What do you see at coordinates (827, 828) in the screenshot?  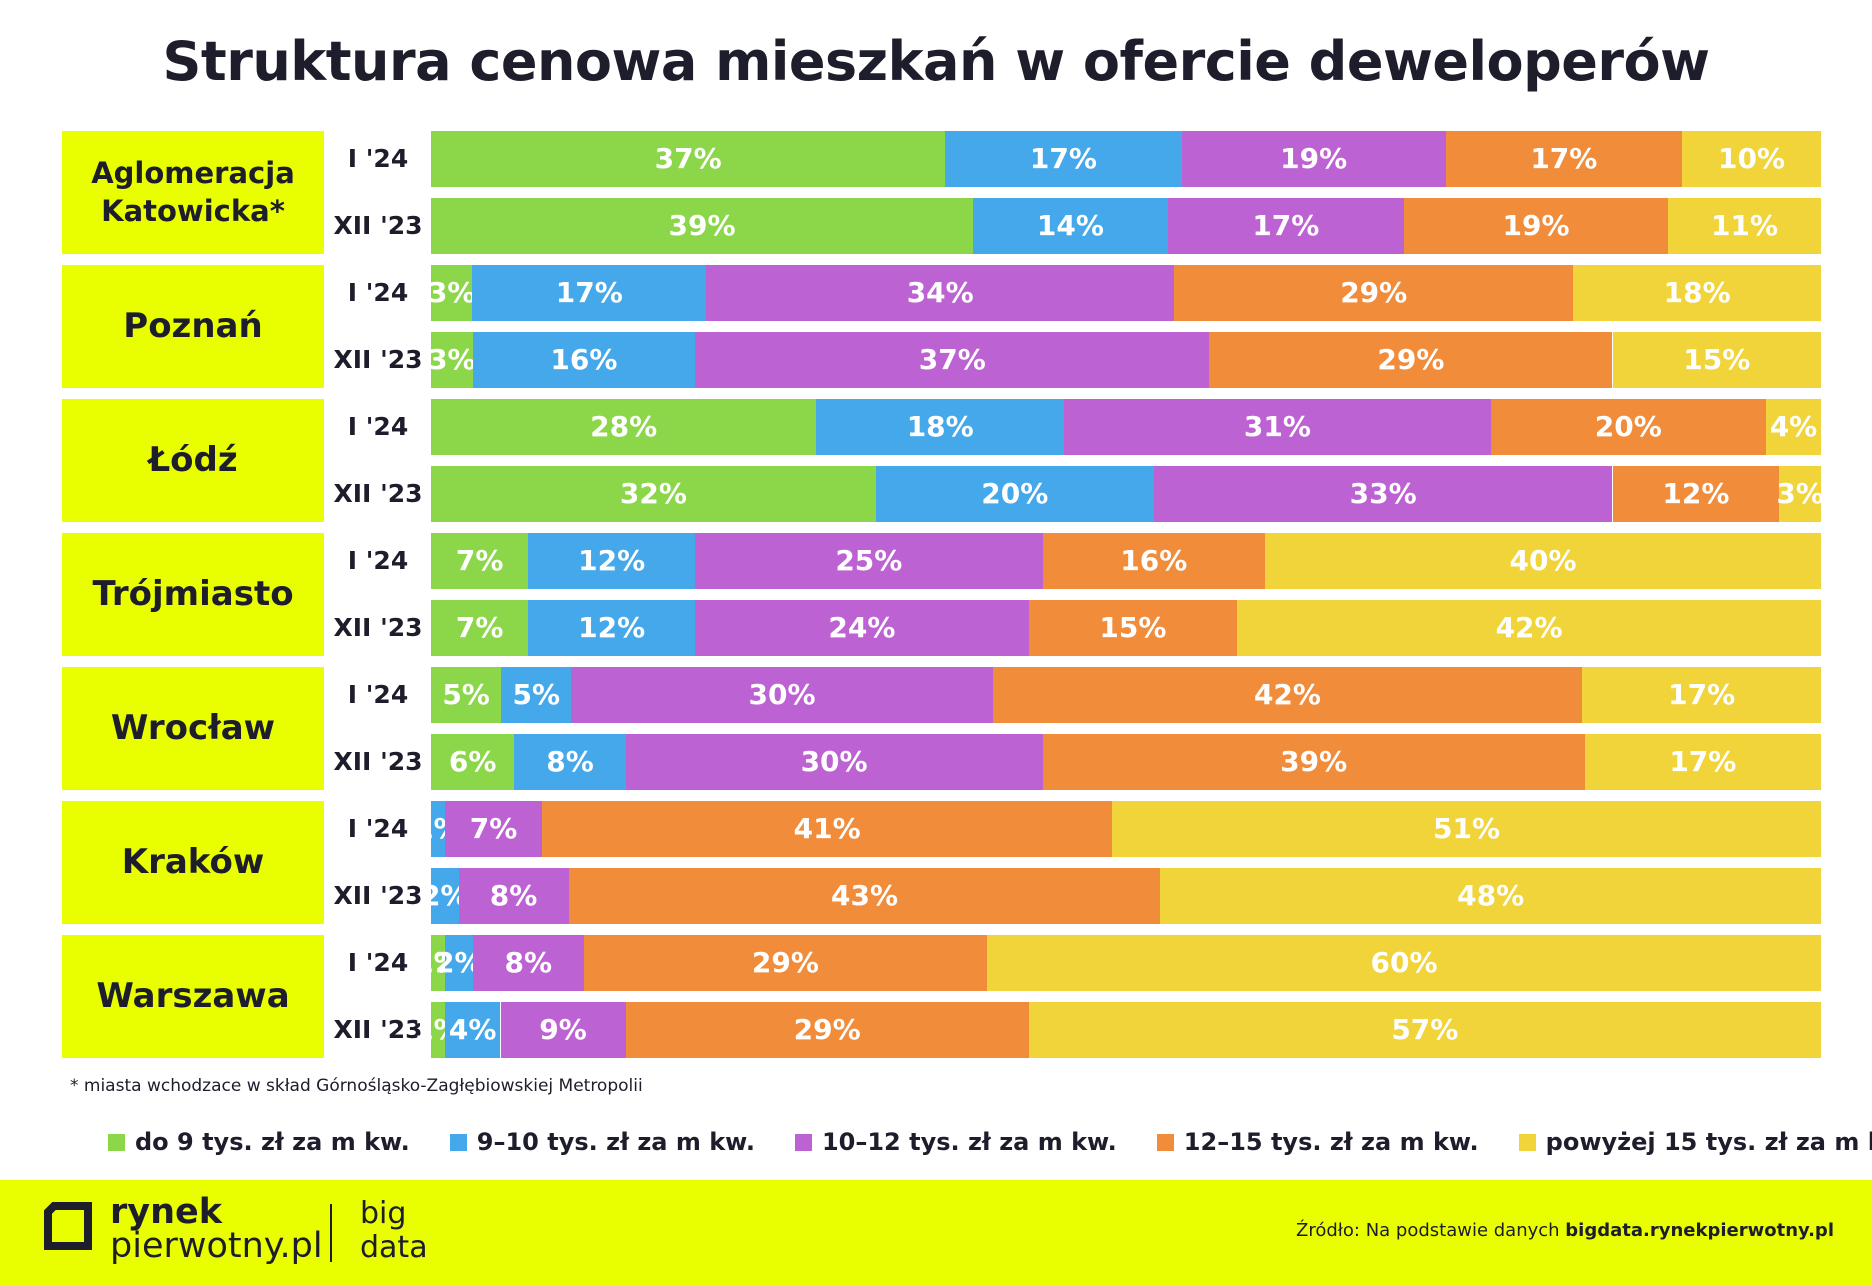 I see `data-label: 41%` at bounding box center [827, 828].